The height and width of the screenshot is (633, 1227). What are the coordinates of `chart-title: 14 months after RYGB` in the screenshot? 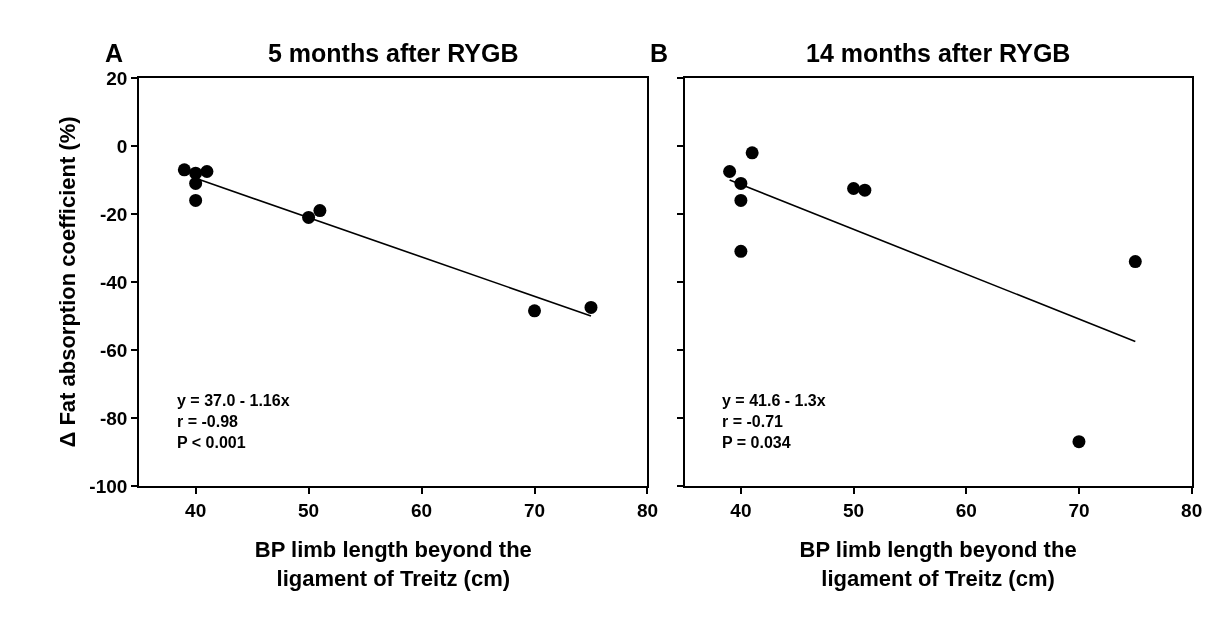 It's located at (938, 53).